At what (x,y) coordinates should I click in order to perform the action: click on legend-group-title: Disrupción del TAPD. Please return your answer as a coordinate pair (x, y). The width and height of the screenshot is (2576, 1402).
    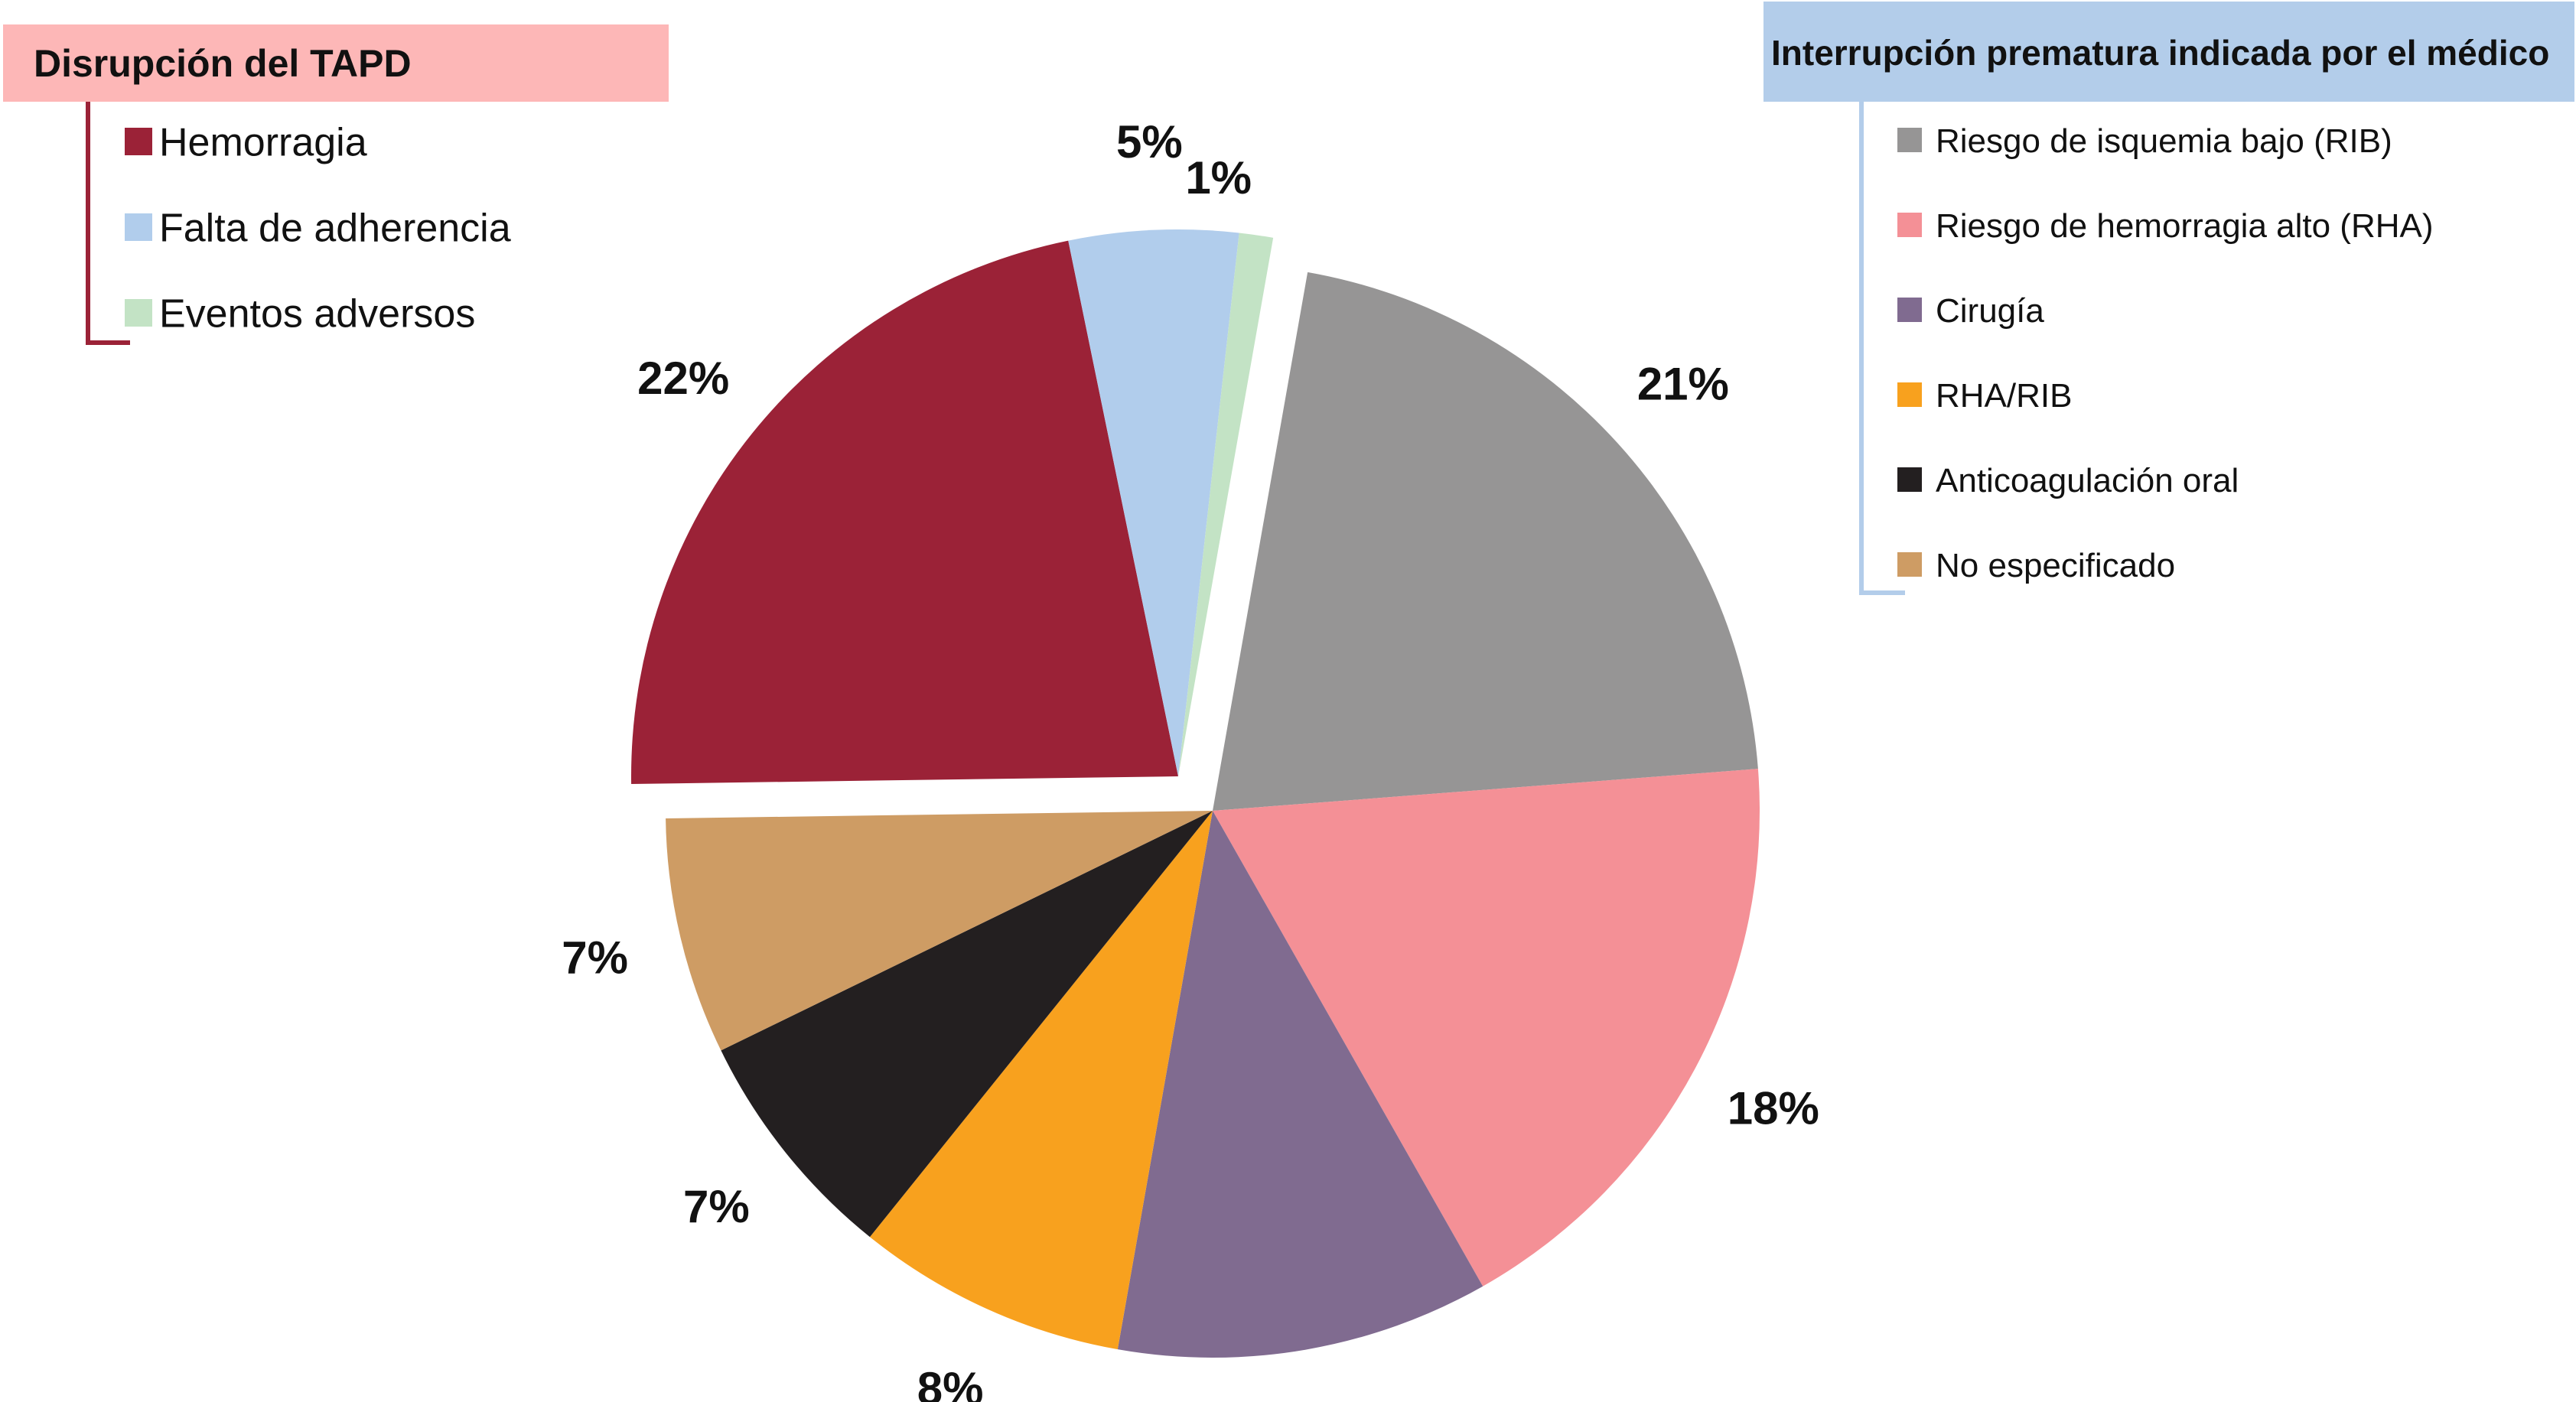
    Looking at the image, I should click on (223, 64).